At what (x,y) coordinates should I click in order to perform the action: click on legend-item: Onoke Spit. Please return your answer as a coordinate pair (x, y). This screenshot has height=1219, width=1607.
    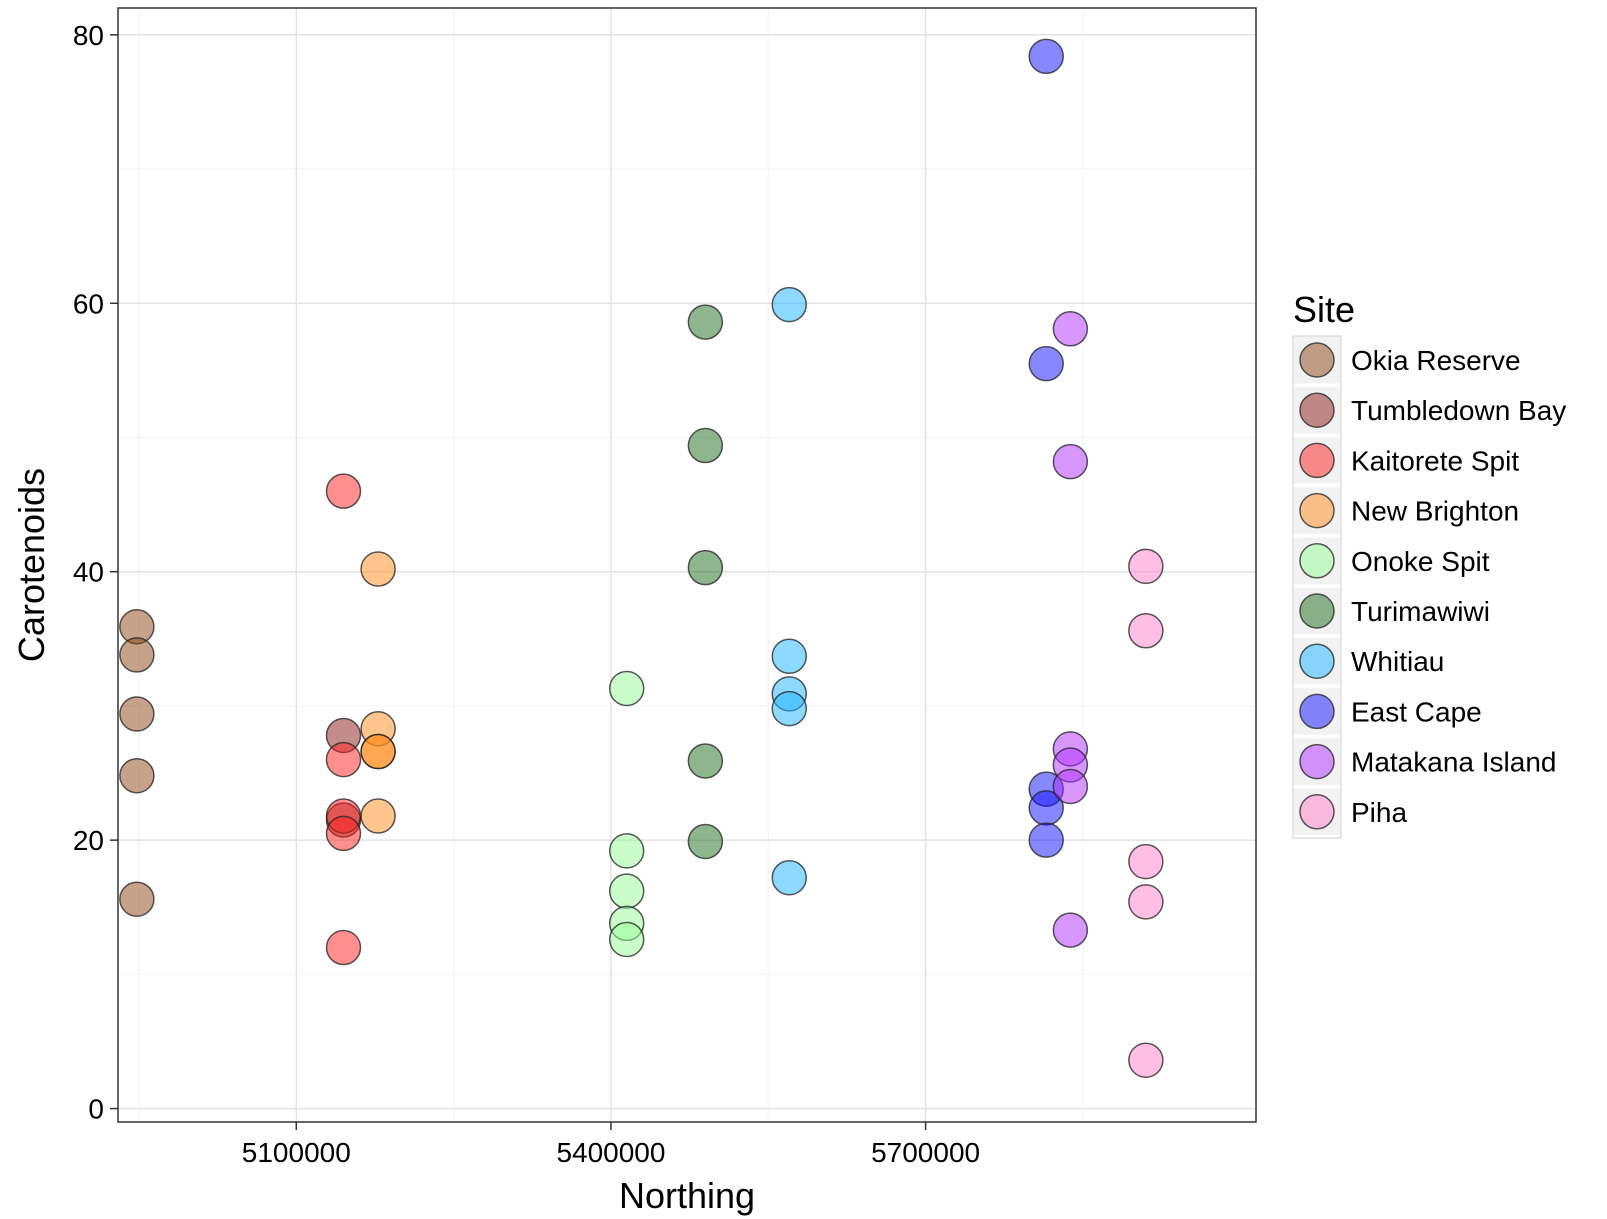
    Looking at the image, I should click on (1391, 561).